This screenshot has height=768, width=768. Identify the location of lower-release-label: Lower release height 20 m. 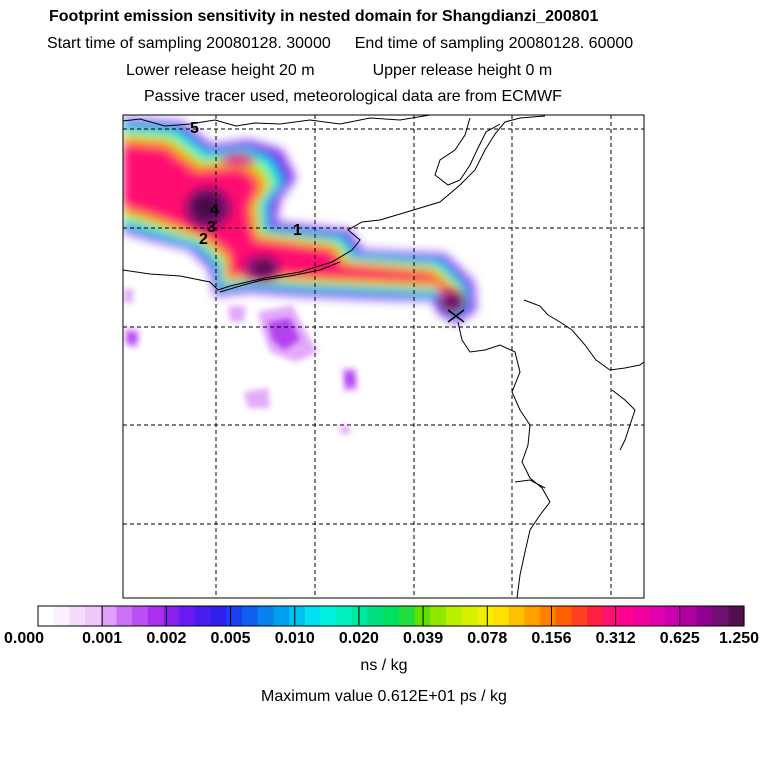
(220, 70).